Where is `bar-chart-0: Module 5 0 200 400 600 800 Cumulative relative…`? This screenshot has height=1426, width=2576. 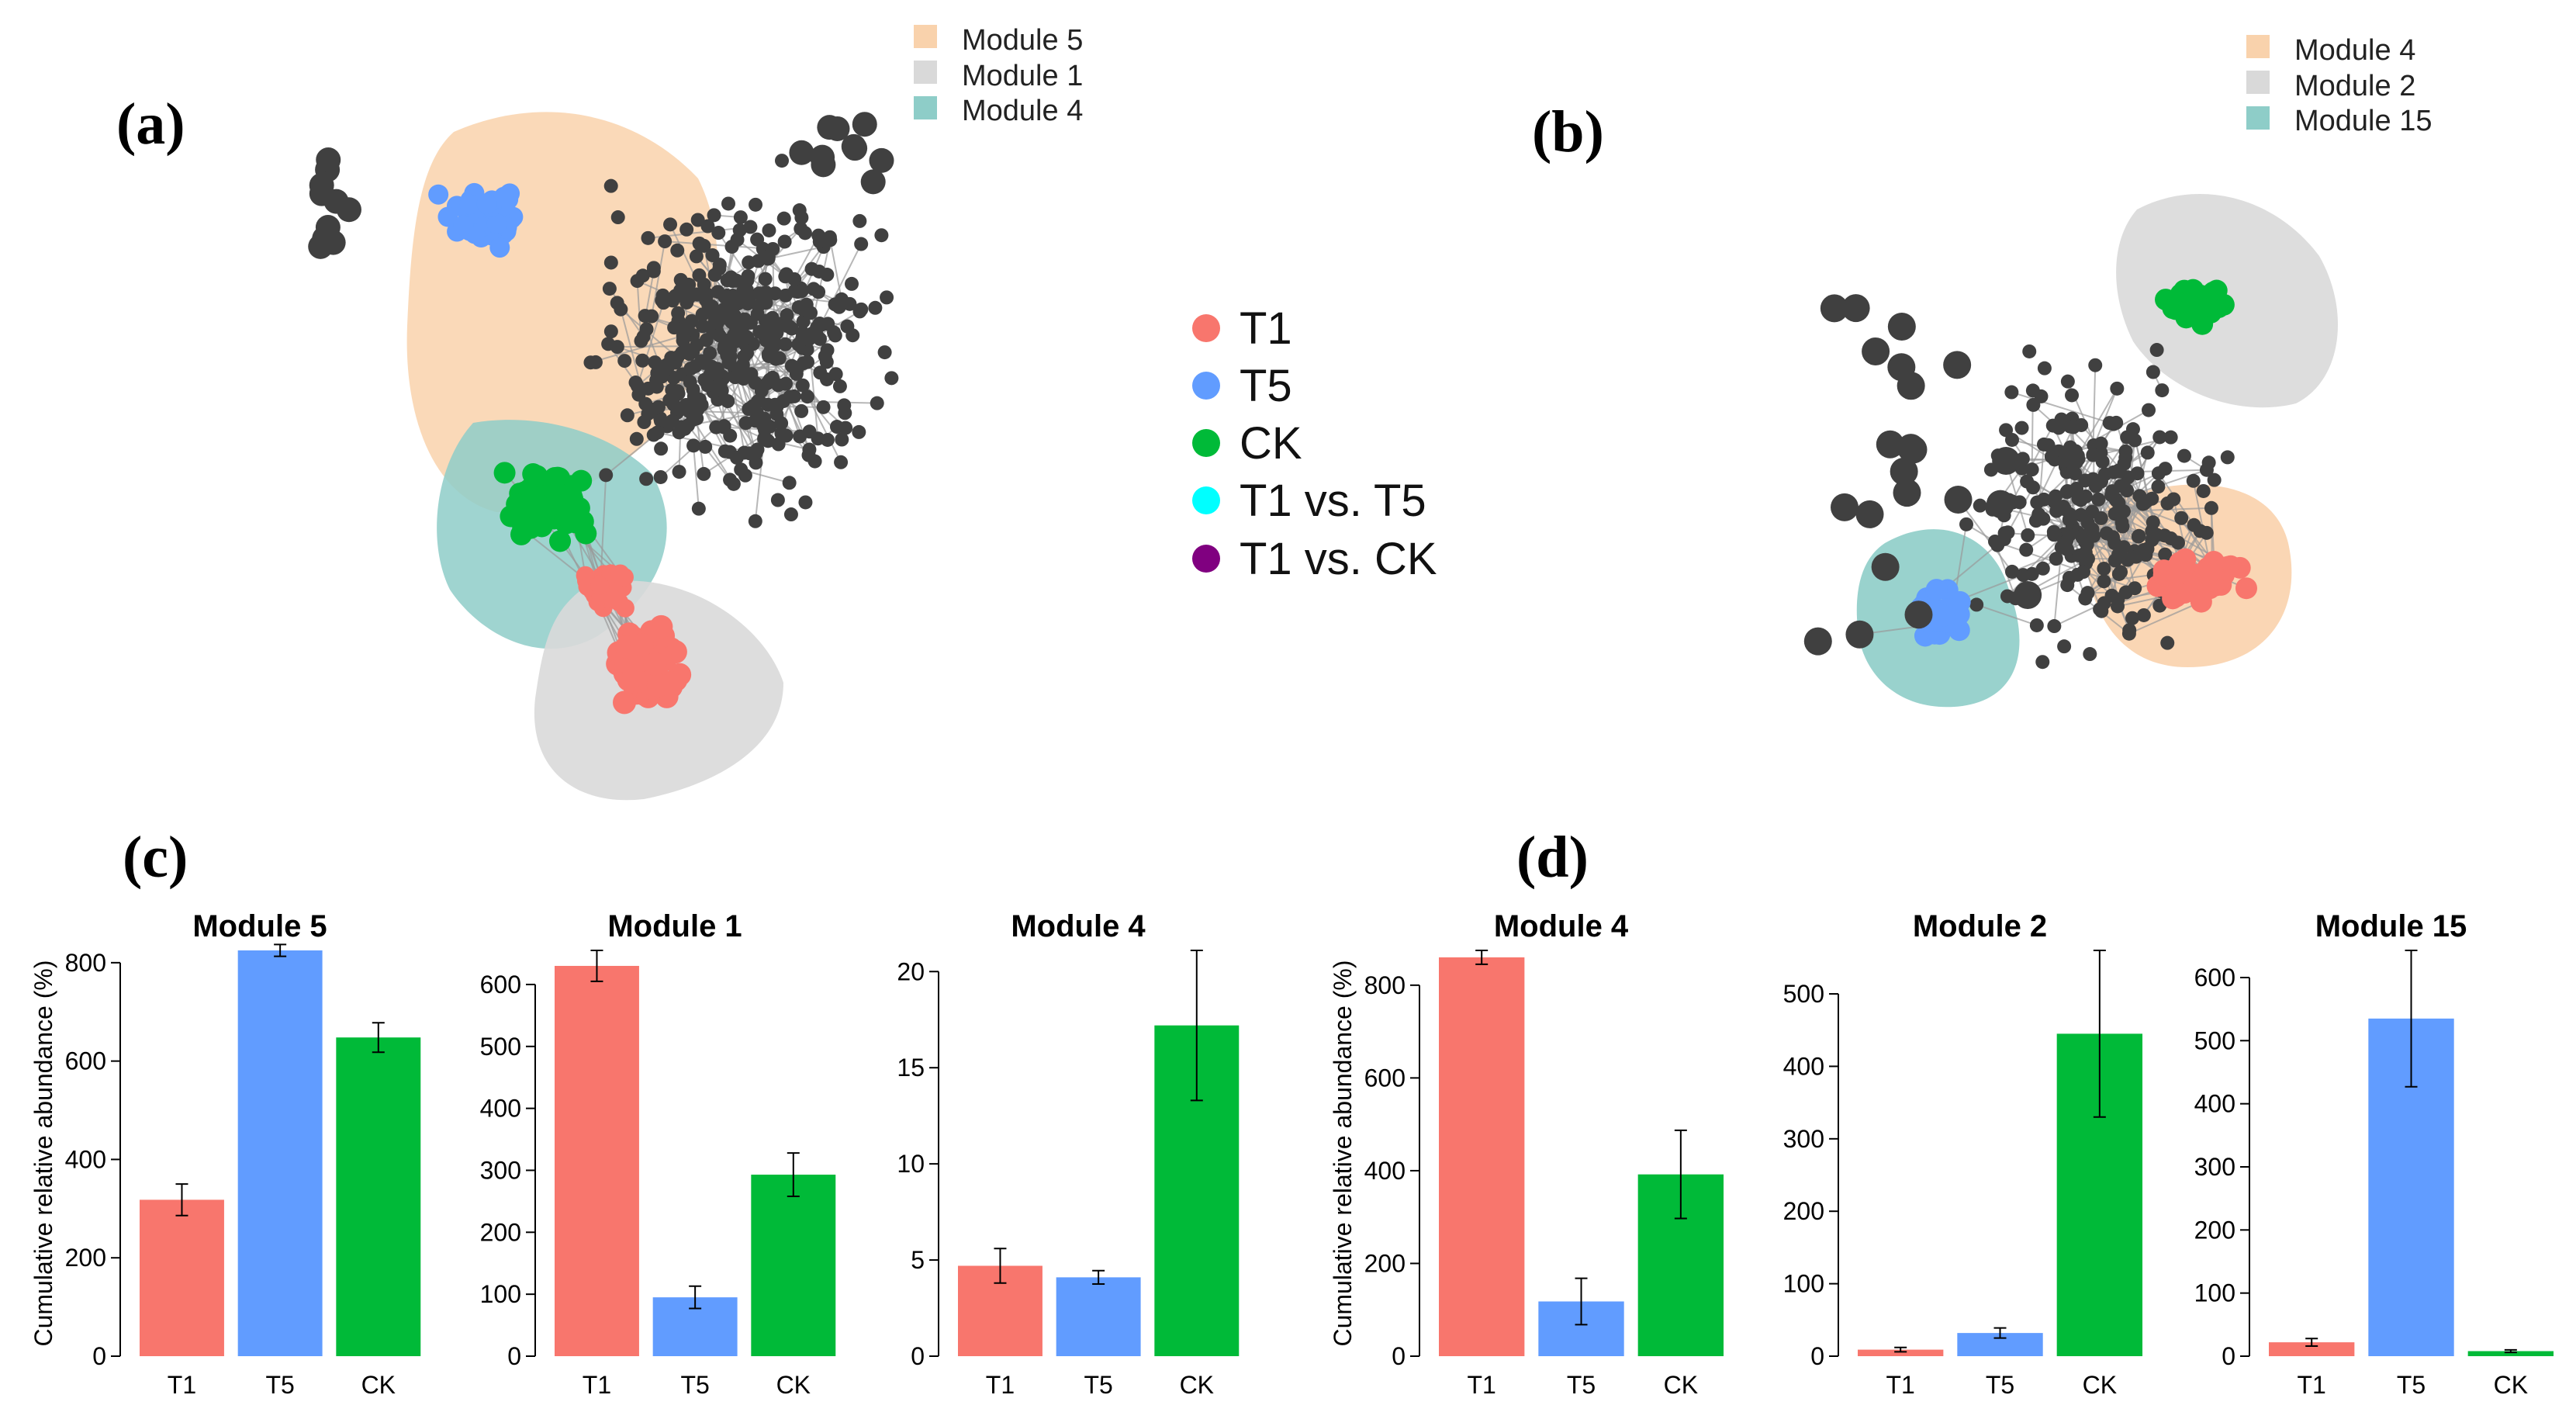
bar-chart-0: Module 5 0 200 400 600 800 Cumulative relative… is located at coordinates (225, 1154).